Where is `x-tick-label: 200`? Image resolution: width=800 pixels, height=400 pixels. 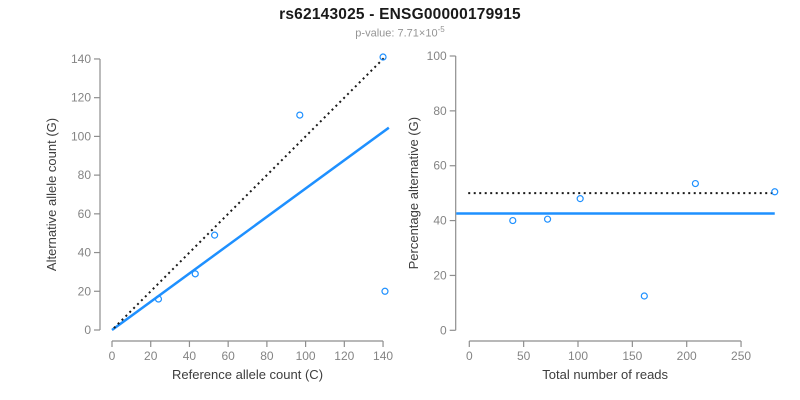
x-tick-label: 200 is located at coordinates (687, 356).